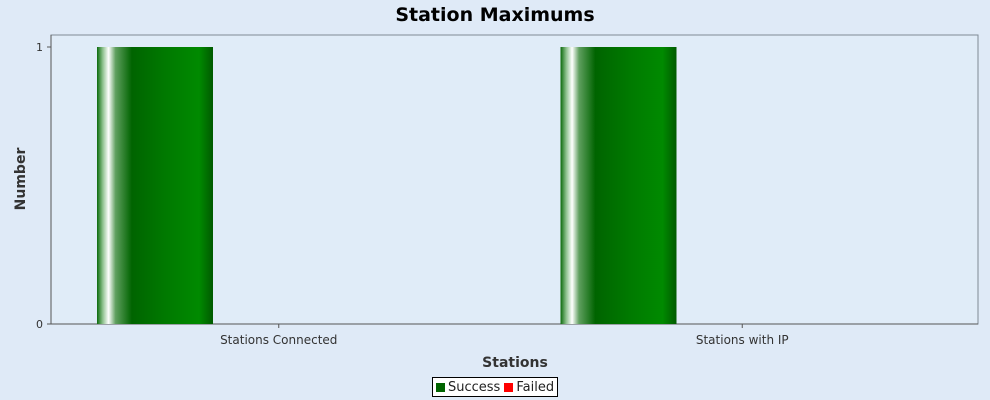  I want to click on legend-label-failed: Failed, so click(535, 387).